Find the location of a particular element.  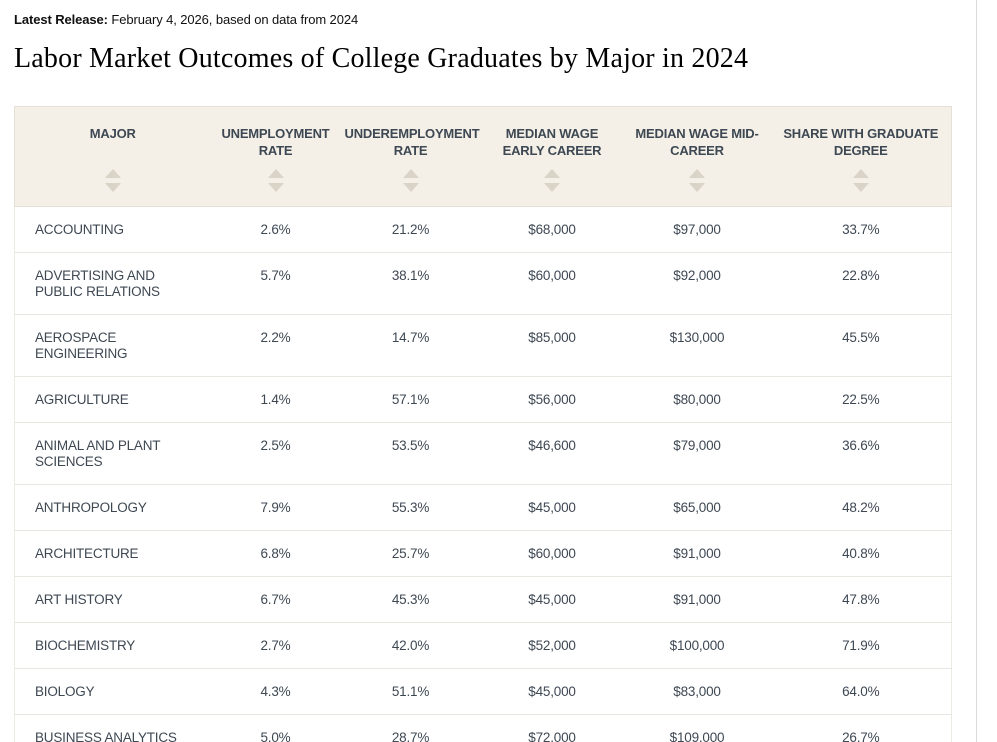

major-cell: ANTHROPOLOGY is located at coordinates (112, 507).